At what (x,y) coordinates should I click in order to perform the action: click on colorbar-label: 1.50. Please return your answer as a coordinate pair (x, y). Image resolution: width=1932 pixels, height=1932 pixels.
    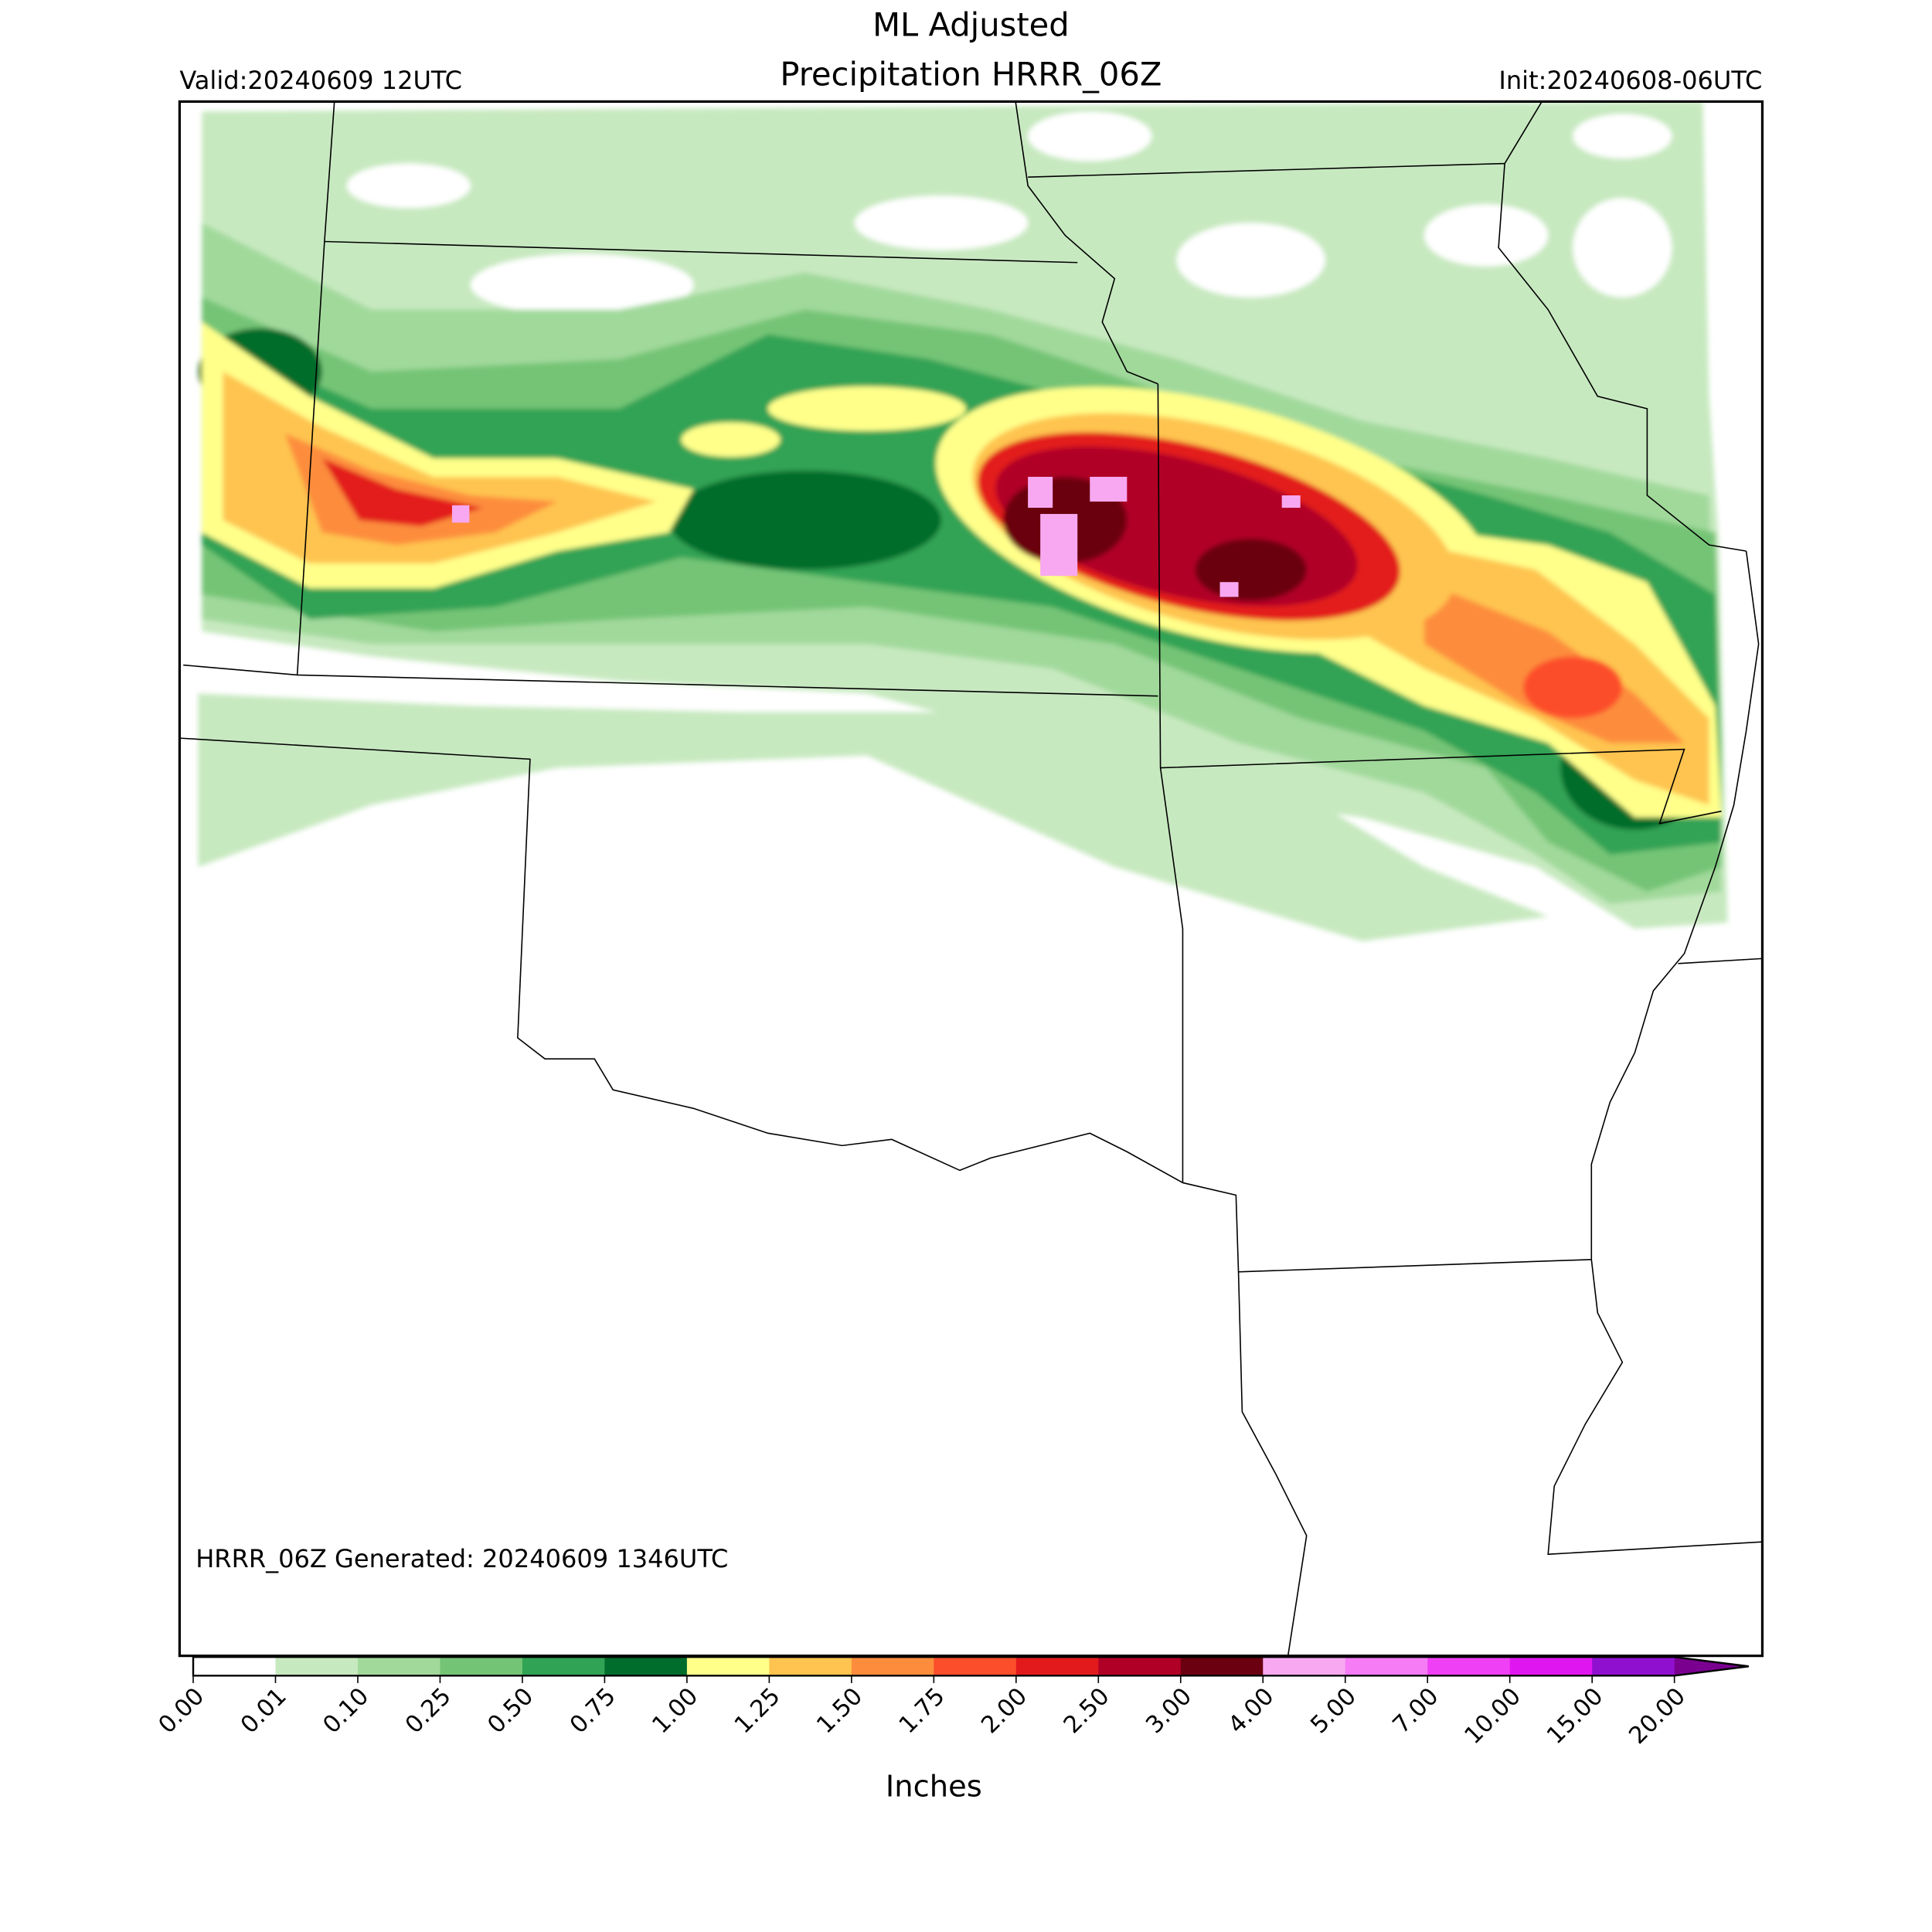
    Looking at the image, I should click on (840, 1712).